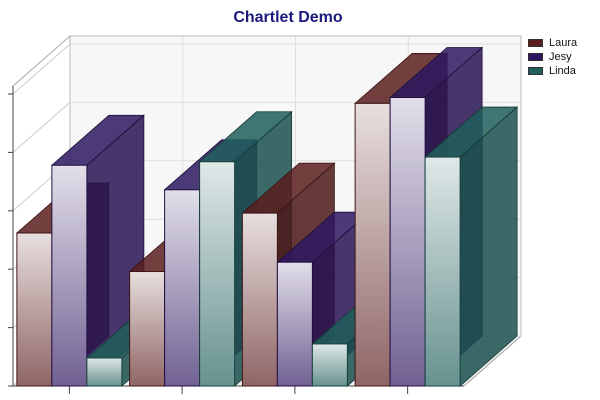  What do you see at coordinates (562, 70) in the screenshot?
I see `legend-label: Linda` at bounding box center [562, 70].